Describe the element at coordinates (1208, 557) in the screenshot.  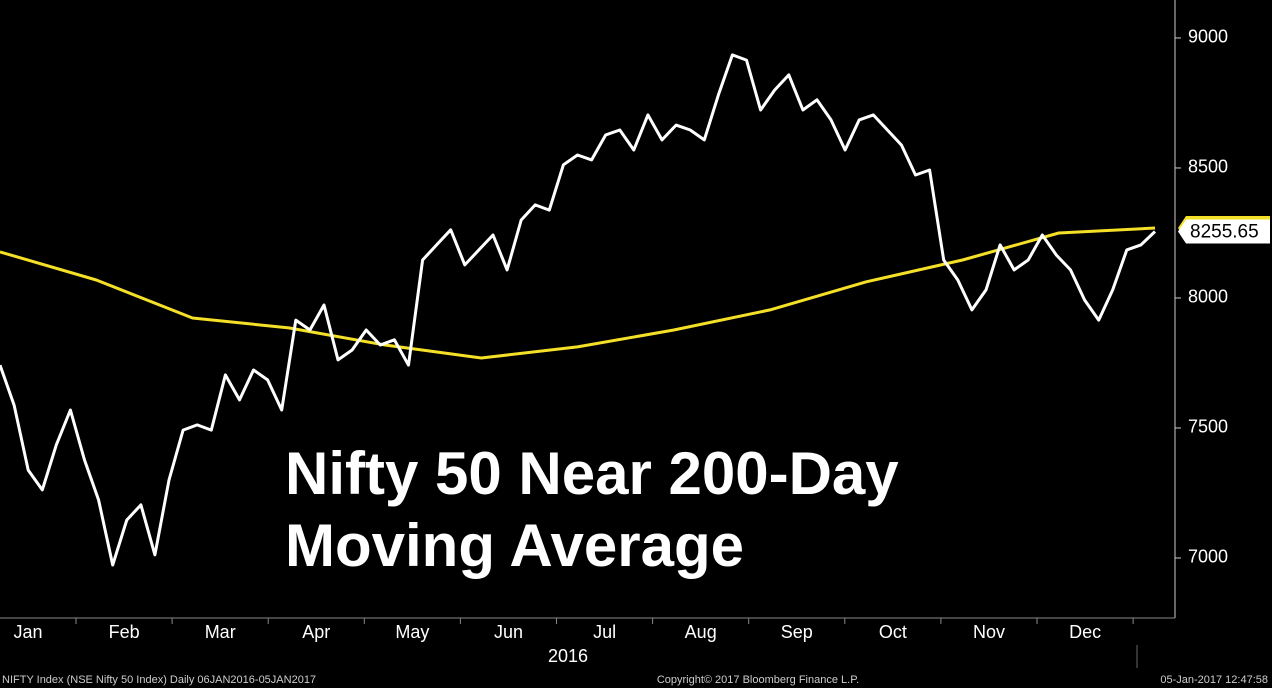
I see `y-tick-label: 7000` at that location.